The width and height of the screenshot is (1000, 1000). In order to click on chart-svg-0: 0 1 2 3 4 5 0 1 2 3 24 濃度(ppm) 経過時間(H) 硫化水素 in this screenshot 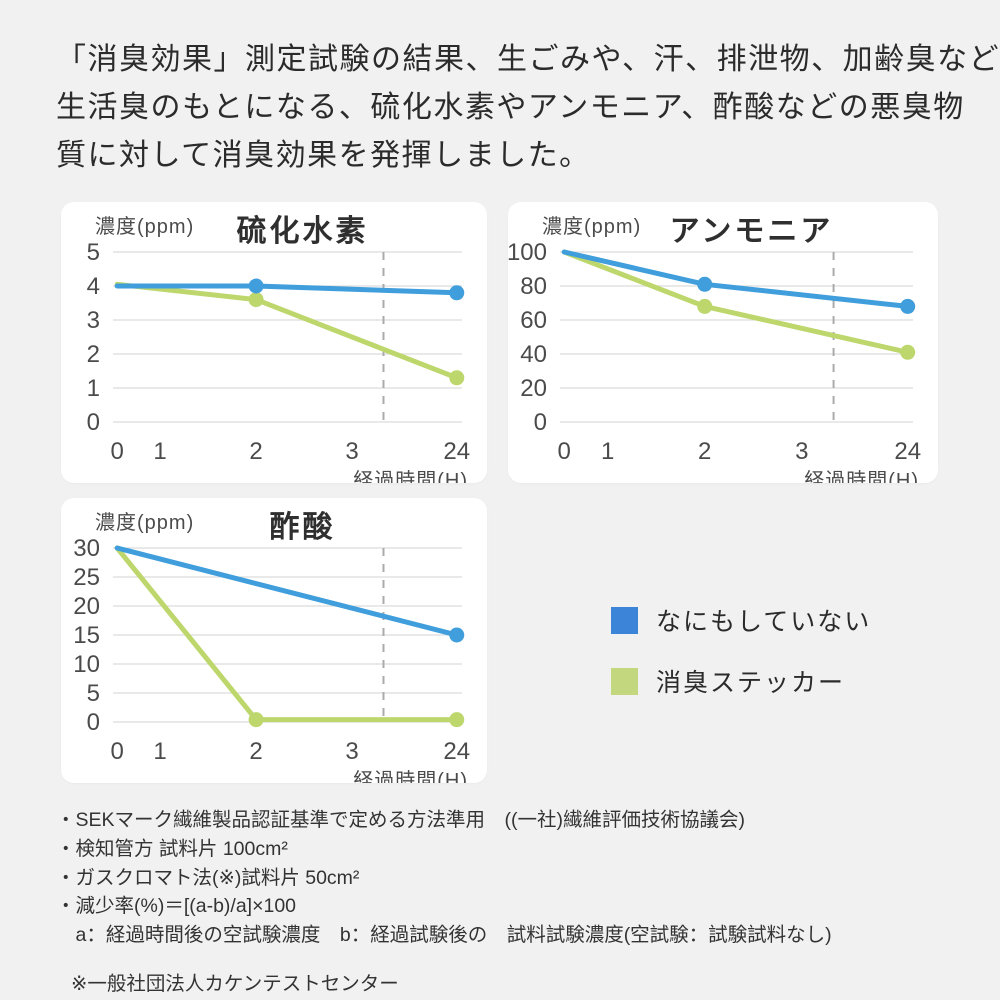, I will do `click(278, 348)`.